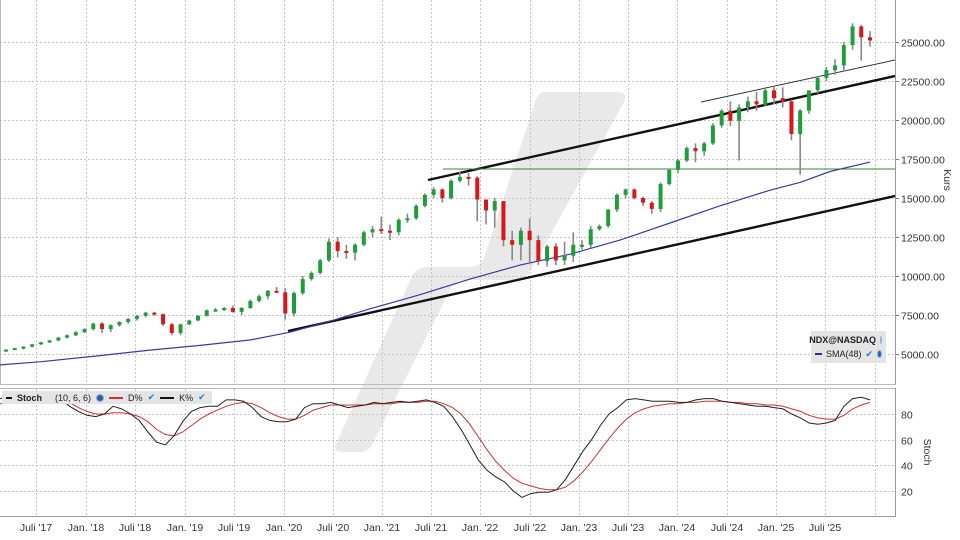 The height and width of the screenshot is (540, 960). I want to click on y-tick-label: 25000.00, so click(923, 44).